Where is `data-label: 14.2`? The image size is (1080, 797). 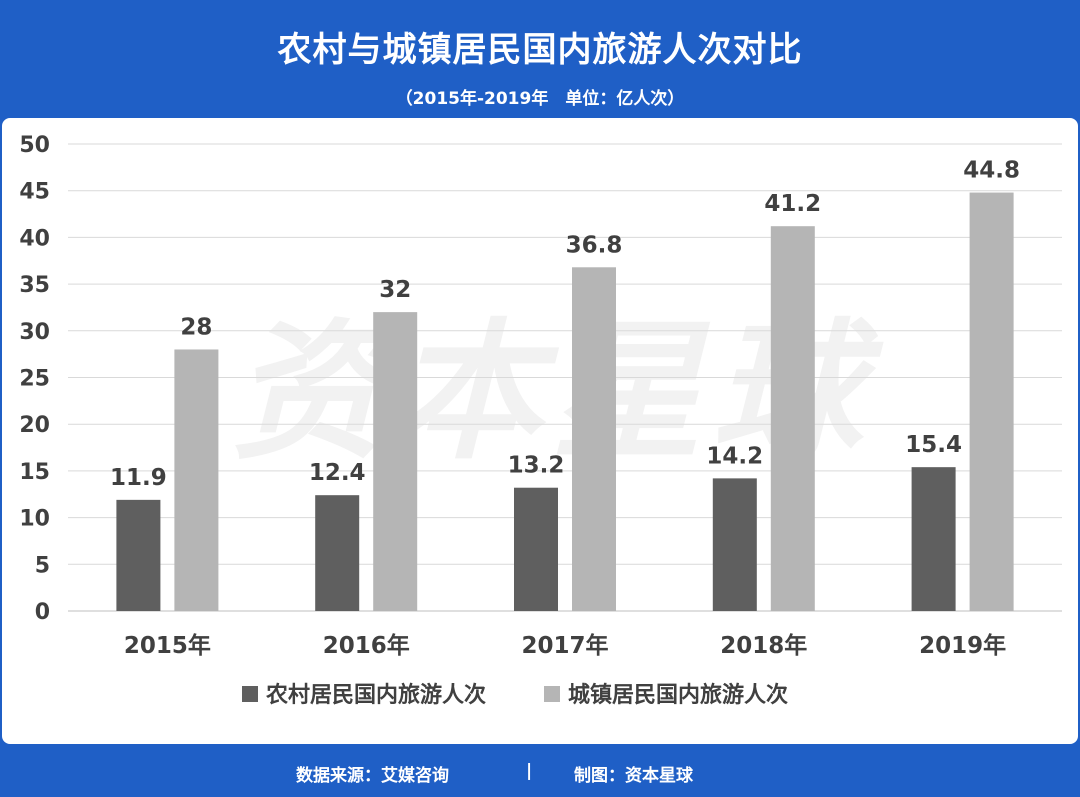 data-label: 14.2 is located at coordinates (734, 456).